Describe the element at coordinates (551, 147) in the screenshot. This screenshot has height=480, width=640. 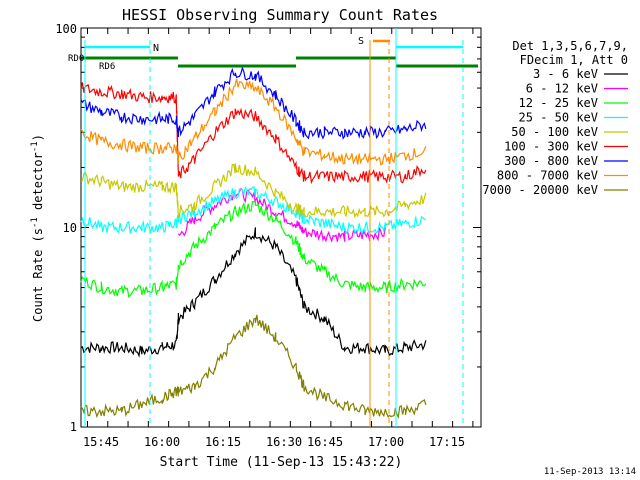
I see `legend-label: 100 - 300 keV` at that location.